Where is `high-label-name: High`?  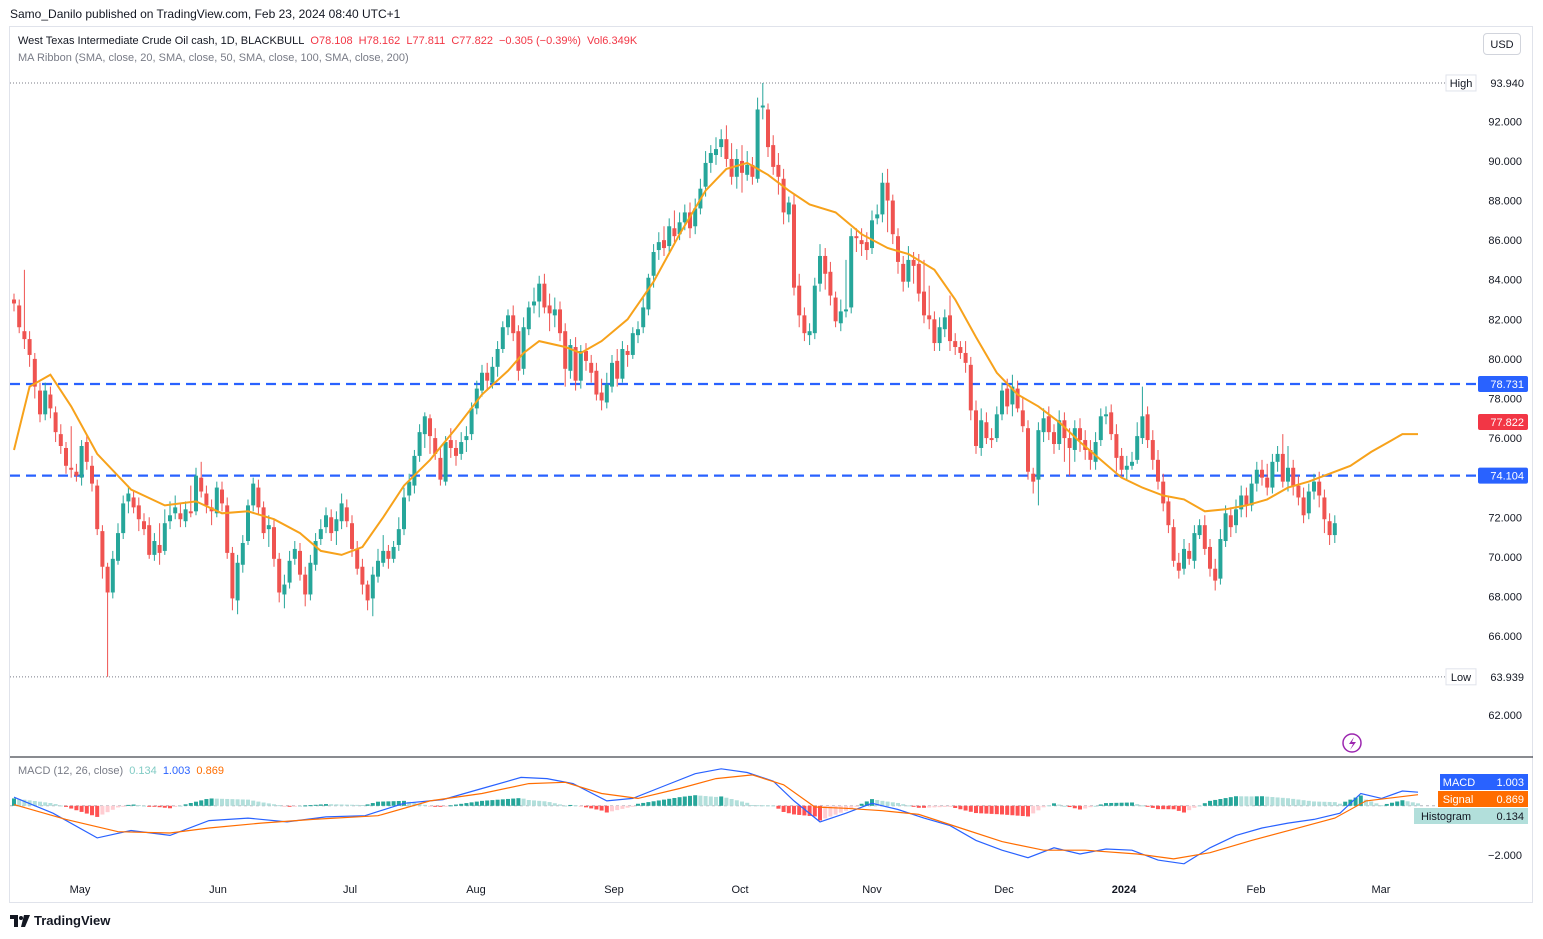
high-label-name: High is located at coordinates (1461, 84).